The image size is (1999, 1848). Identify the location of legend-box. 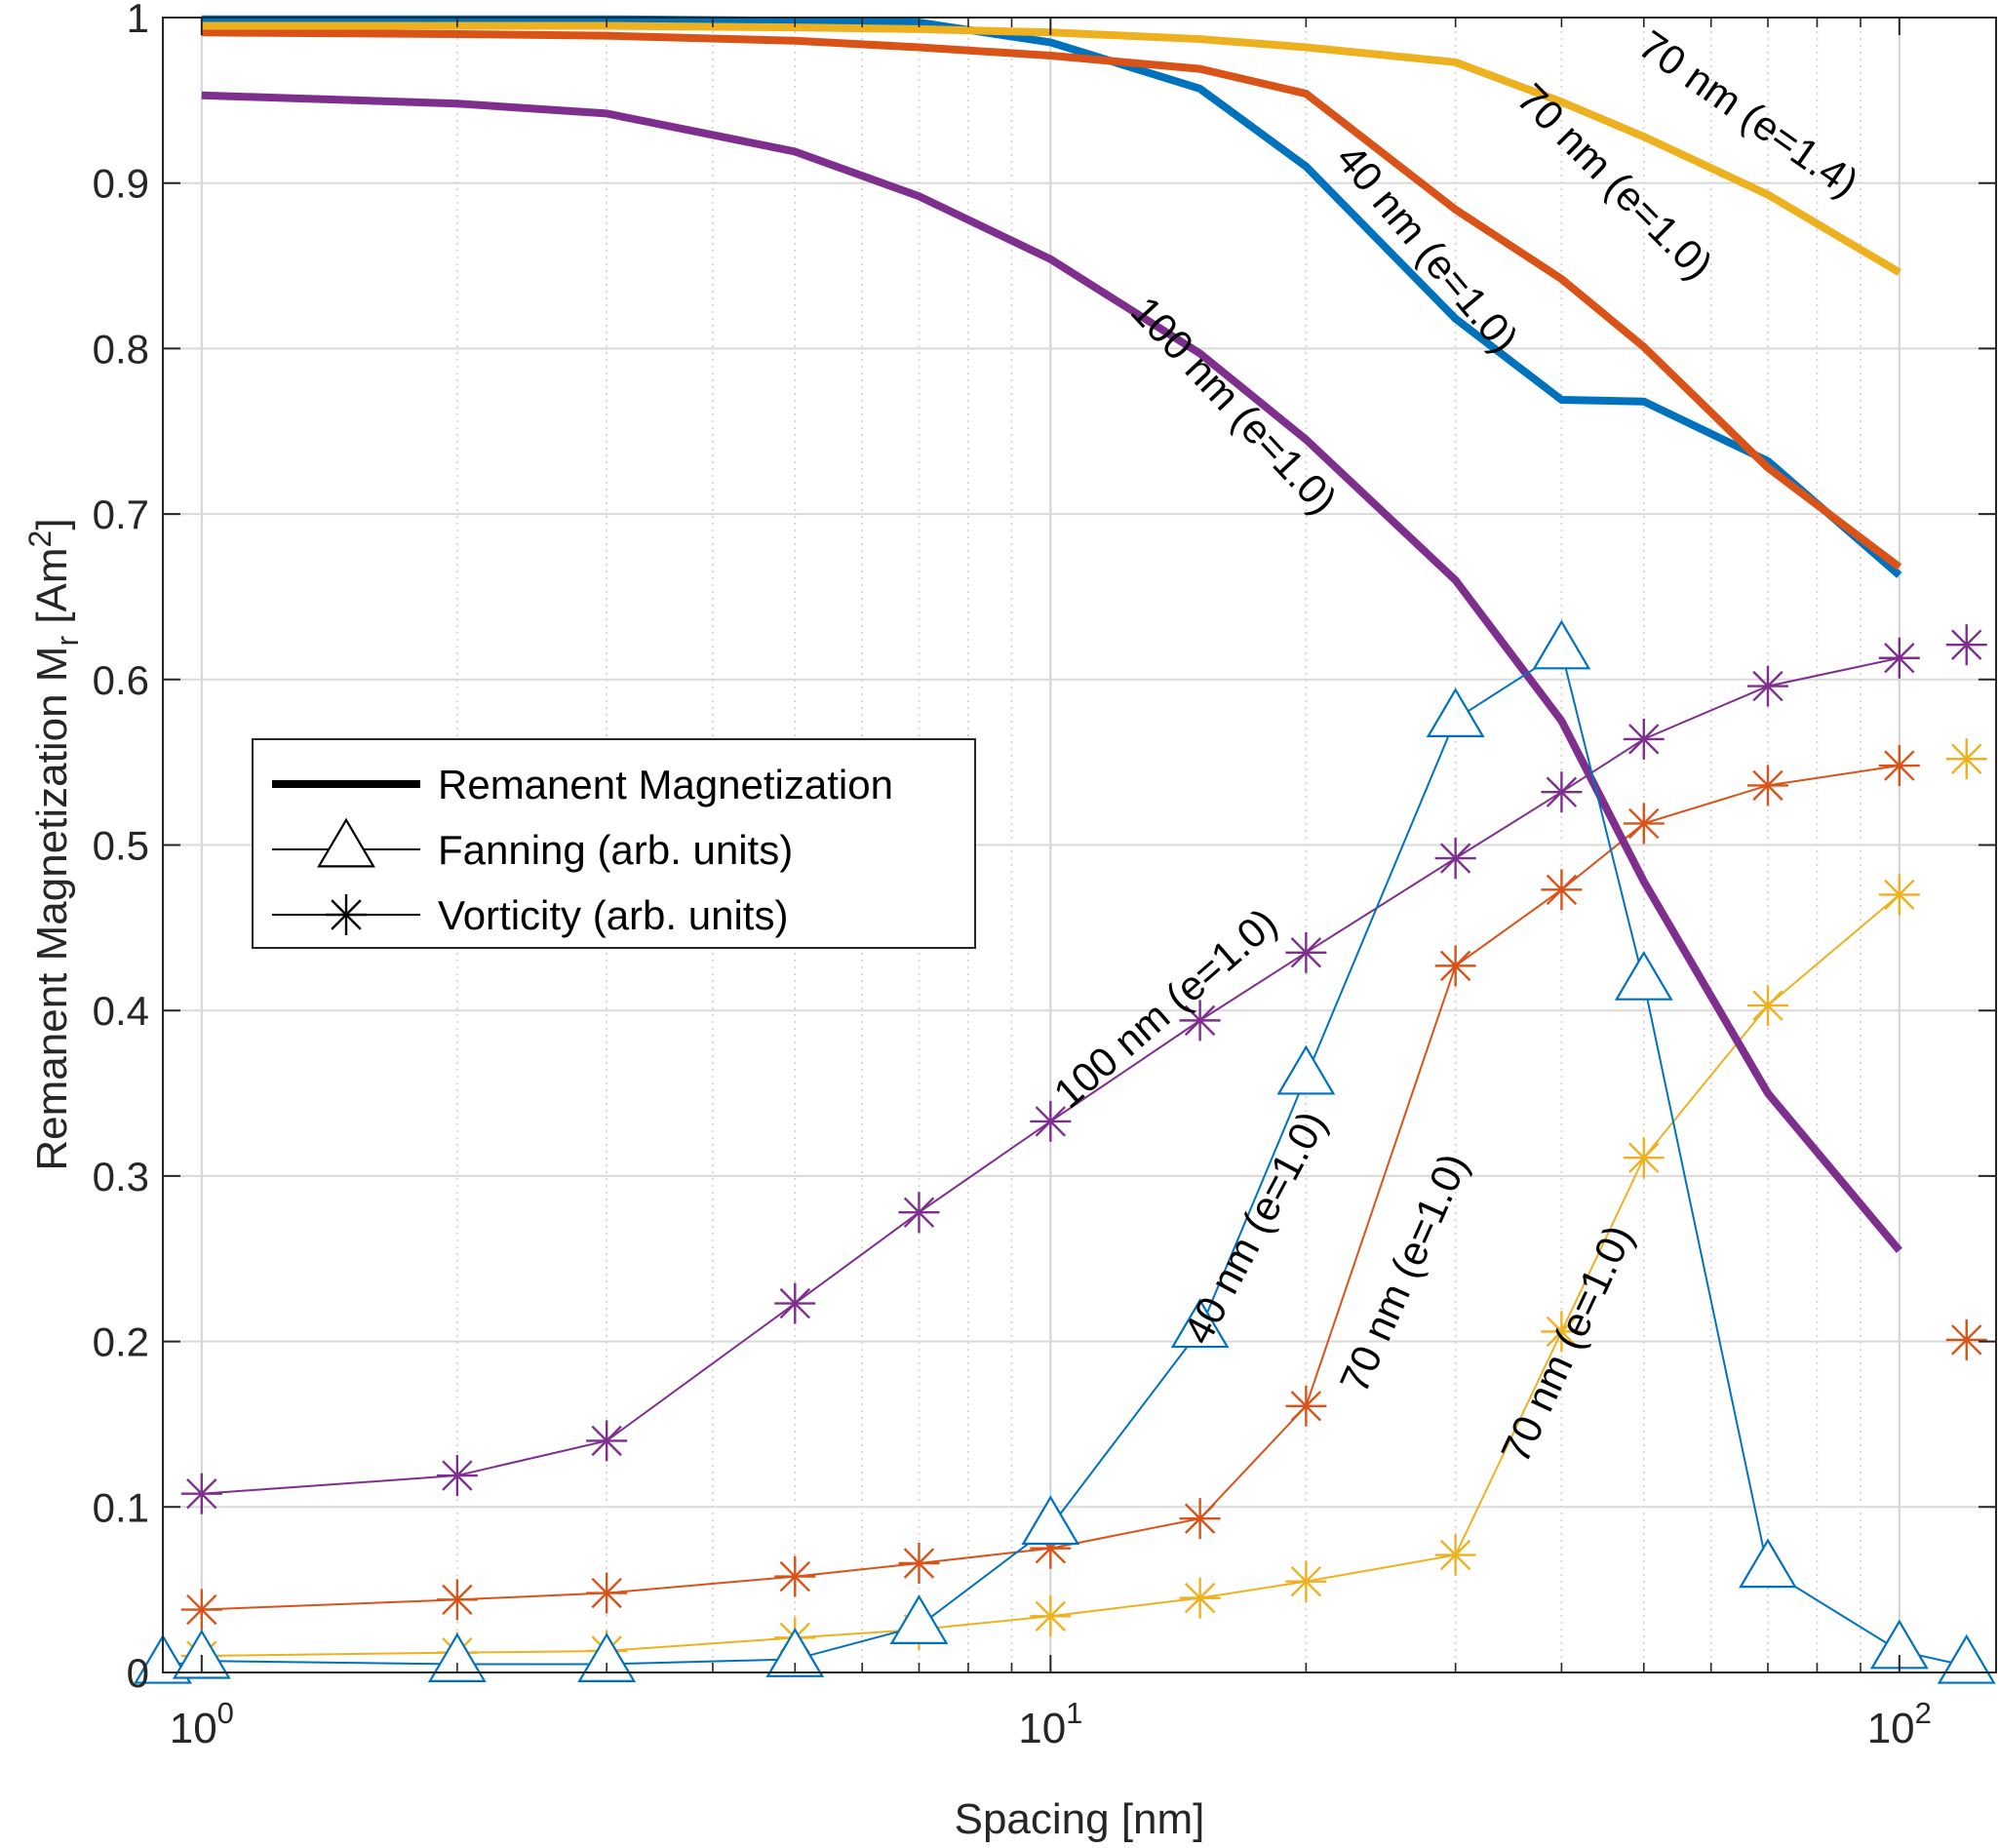
(614, 843).